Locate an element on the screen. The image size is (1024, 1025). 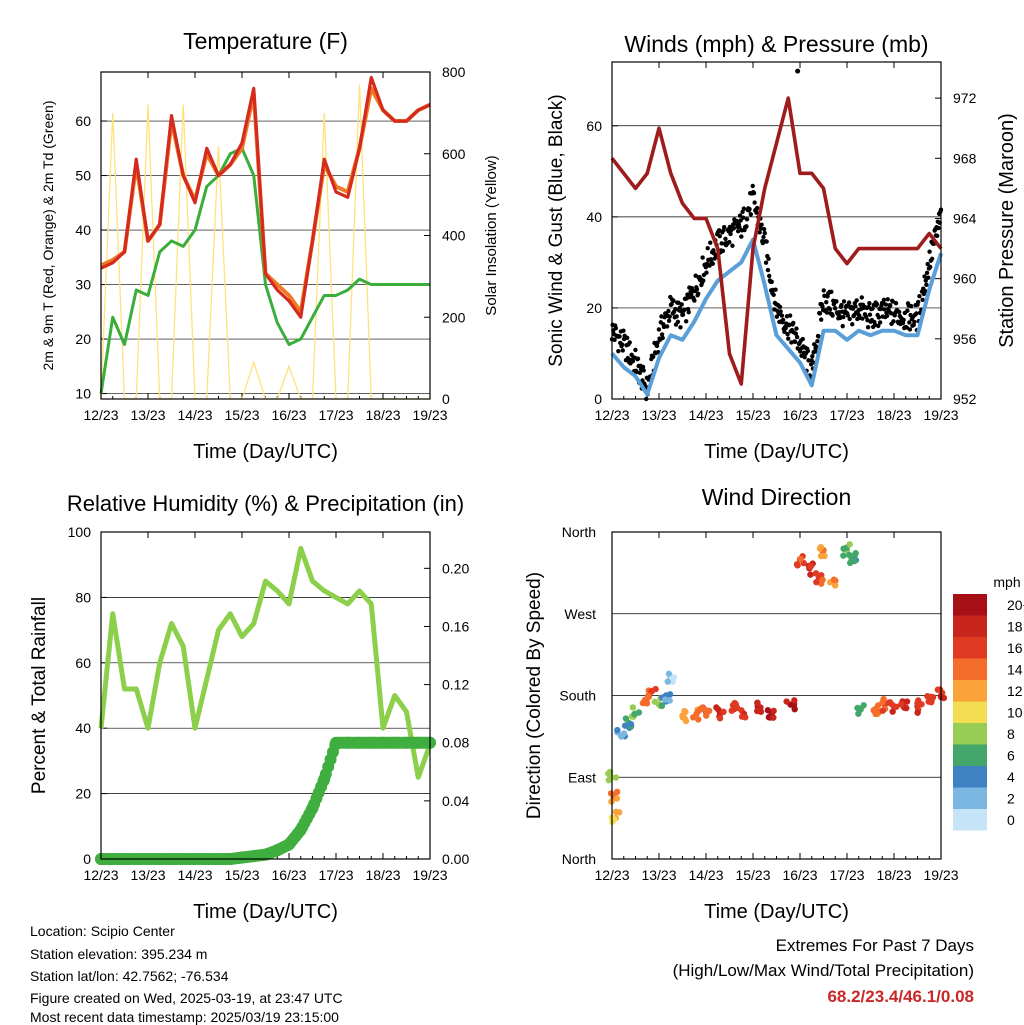
panel1-title: Temperature (F) is located at coordinates (265, 41).